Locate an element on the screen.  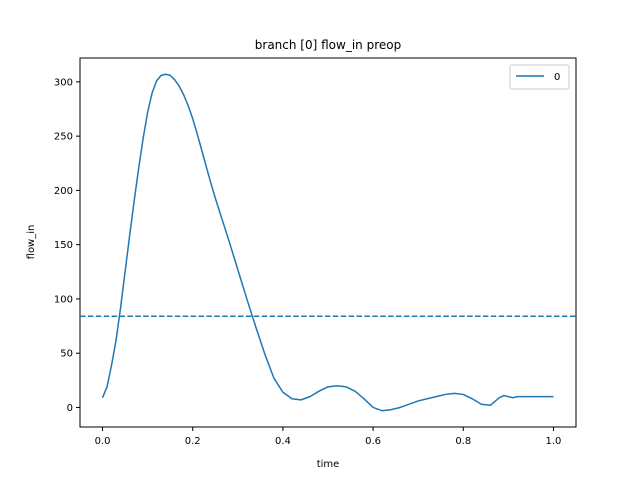
x-axis-label: time is located at coordinates (328, 464).